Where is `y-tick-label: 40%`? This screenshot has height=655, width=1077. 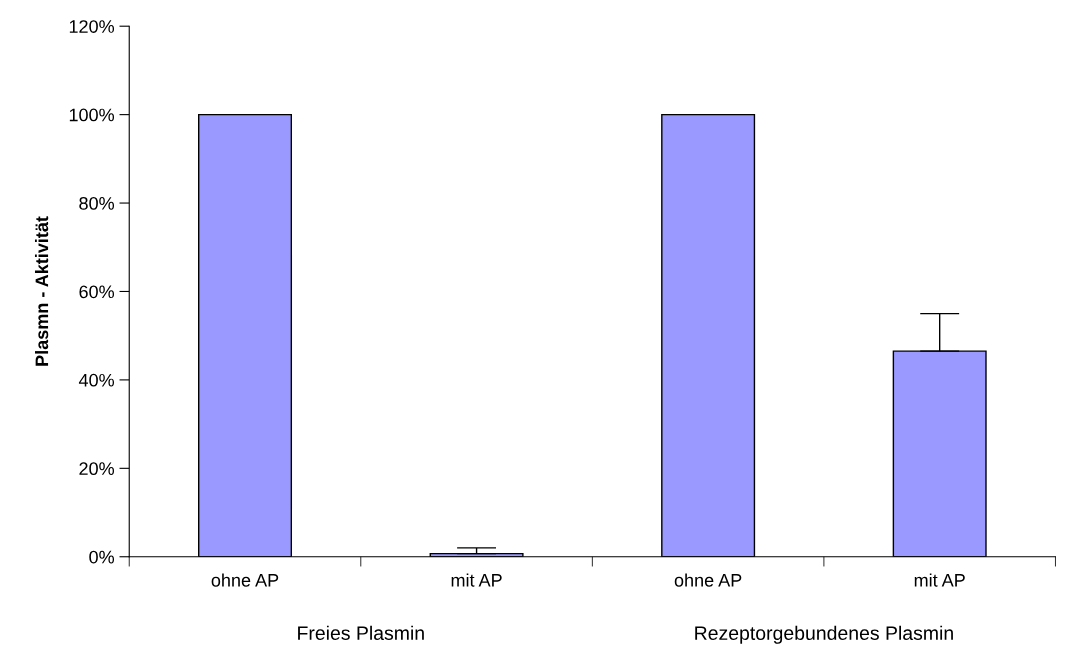
y-tick-label: 40% is located at coordinates (96, 380).